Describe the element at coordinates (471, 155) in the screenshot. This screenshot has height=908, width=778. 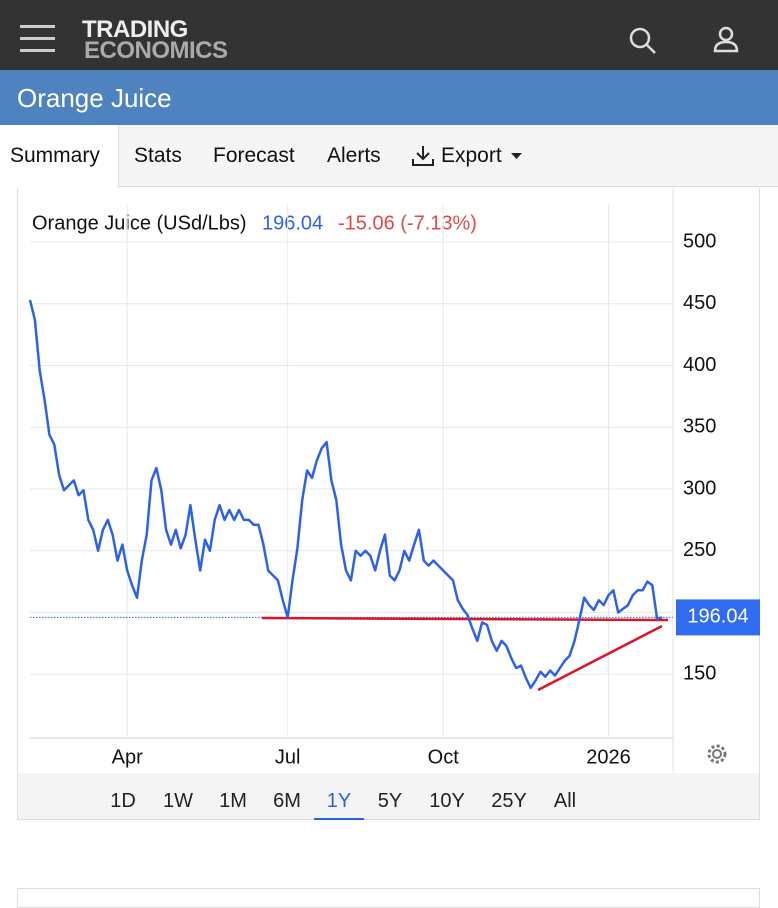
I see `tab: Export` at that location.